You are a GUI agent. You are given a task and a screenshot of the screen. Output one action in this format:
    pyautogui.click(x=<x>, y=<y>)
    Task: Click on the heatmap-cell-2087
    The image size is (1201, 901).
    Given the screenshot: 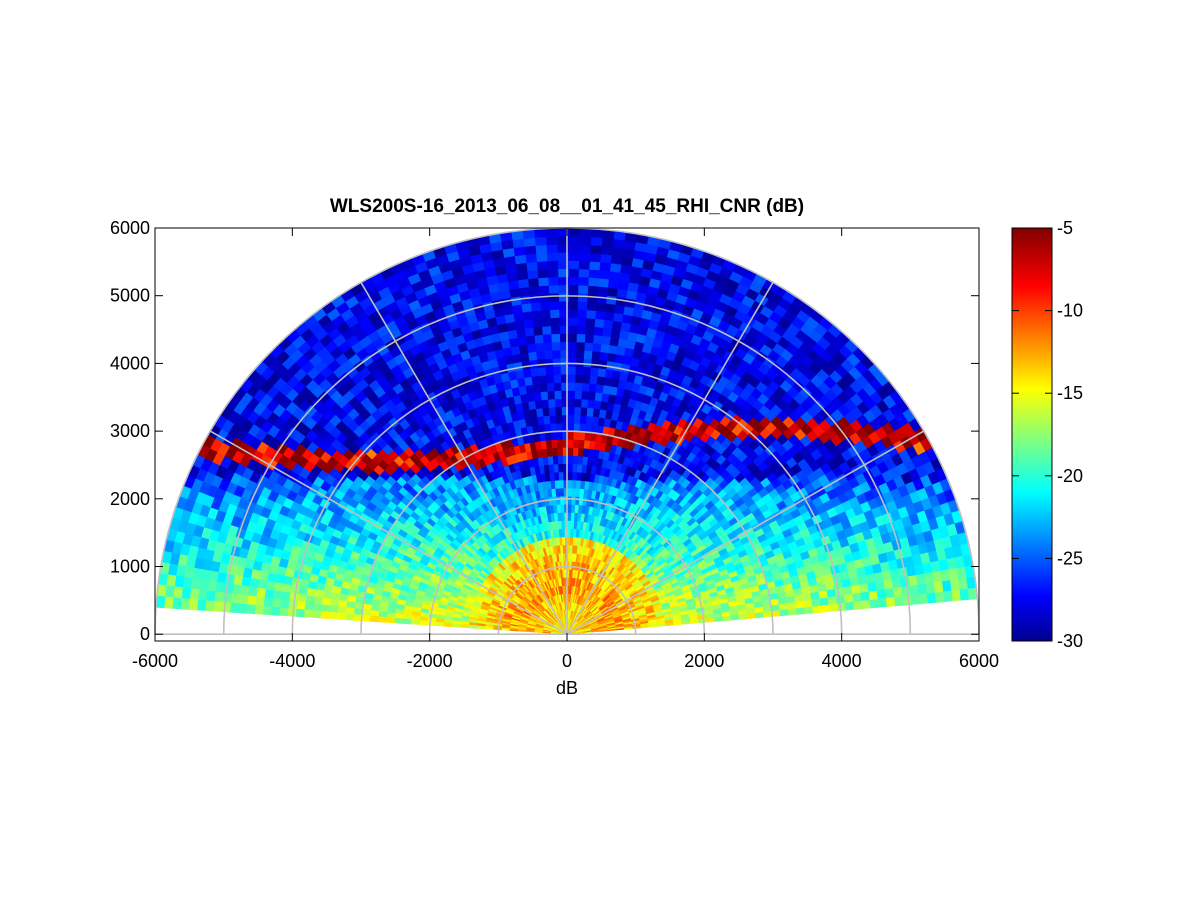 What is the action you would take?
    pyautogui.click(x=561, y=476)
    